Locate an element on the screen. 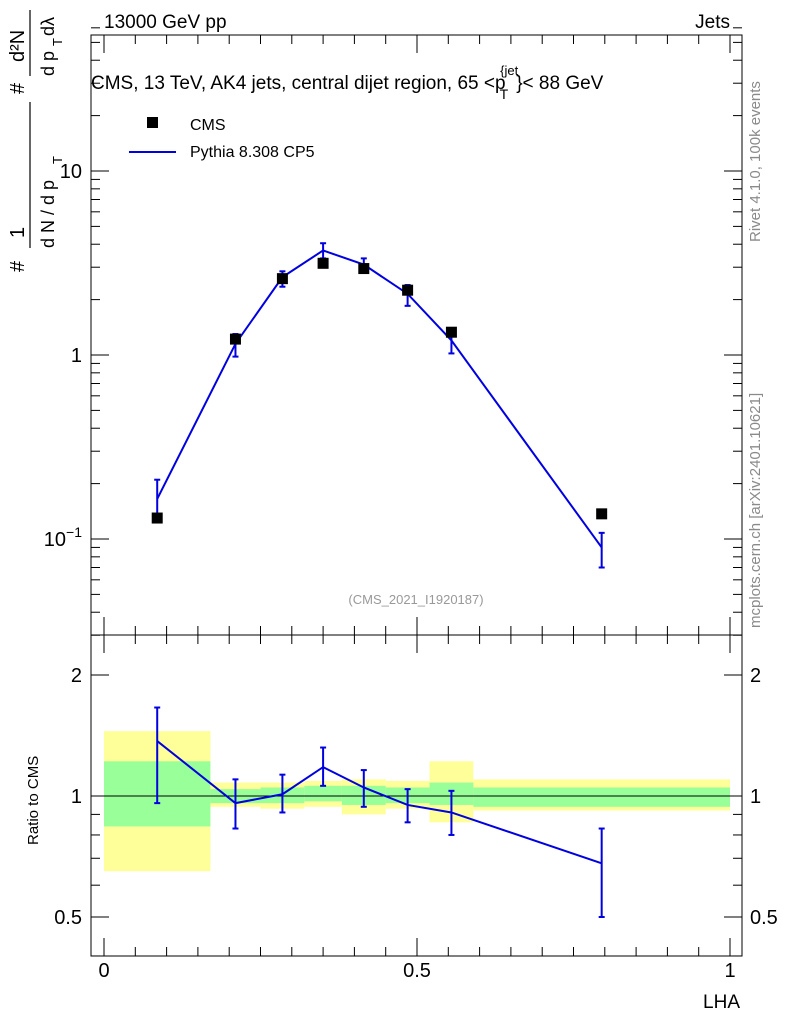 The image size is (786, 1024). x-tick-label: 1 is located at coordinates (729, 971).